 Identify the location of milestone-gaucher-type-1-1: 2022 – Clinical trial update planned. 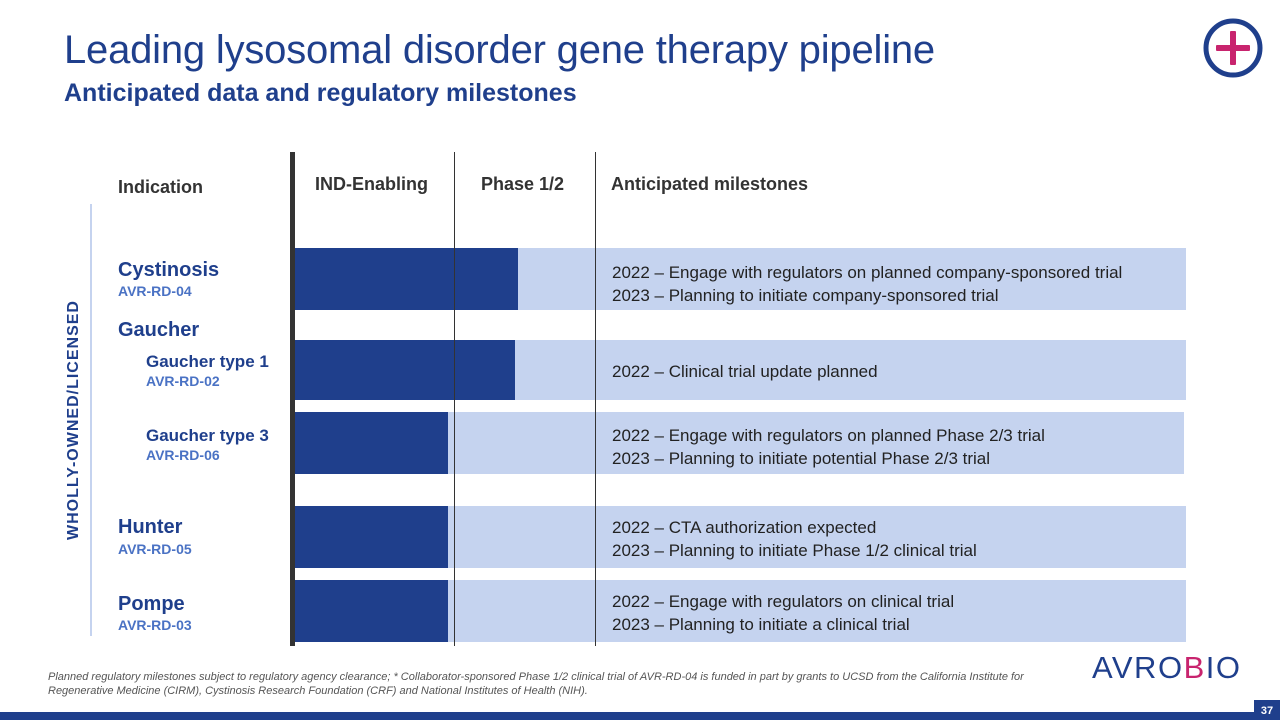
(745, 371).